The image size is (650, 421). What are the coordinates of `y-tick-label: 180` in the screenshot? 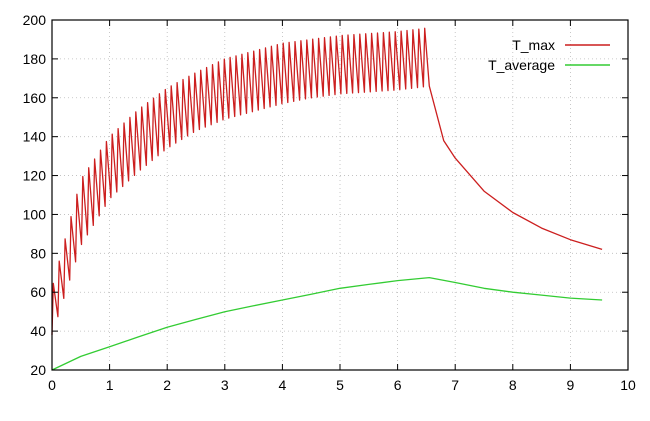 It's located at (35, 59).